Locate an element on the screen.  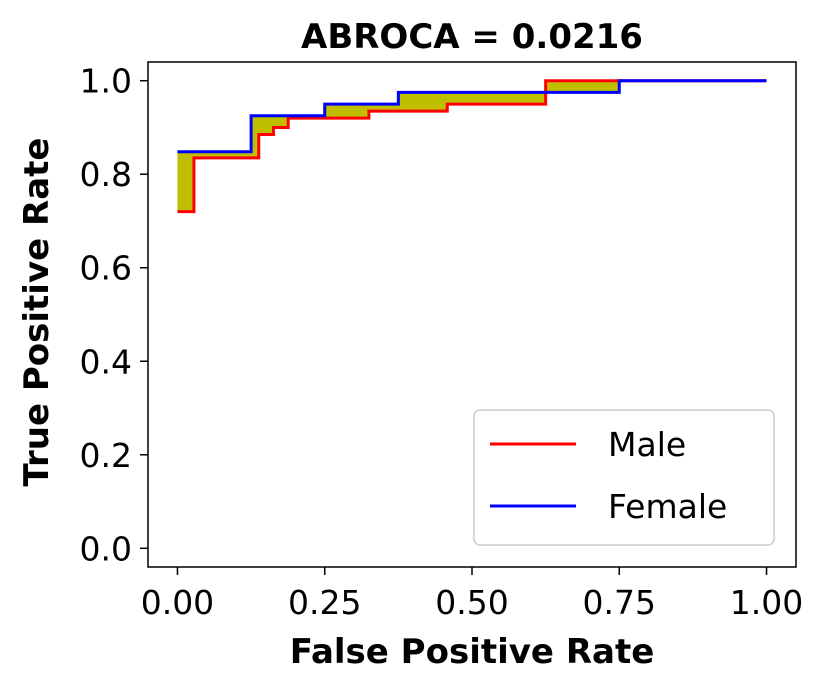
abroca-fill-area is located at coordinates (472, 146).